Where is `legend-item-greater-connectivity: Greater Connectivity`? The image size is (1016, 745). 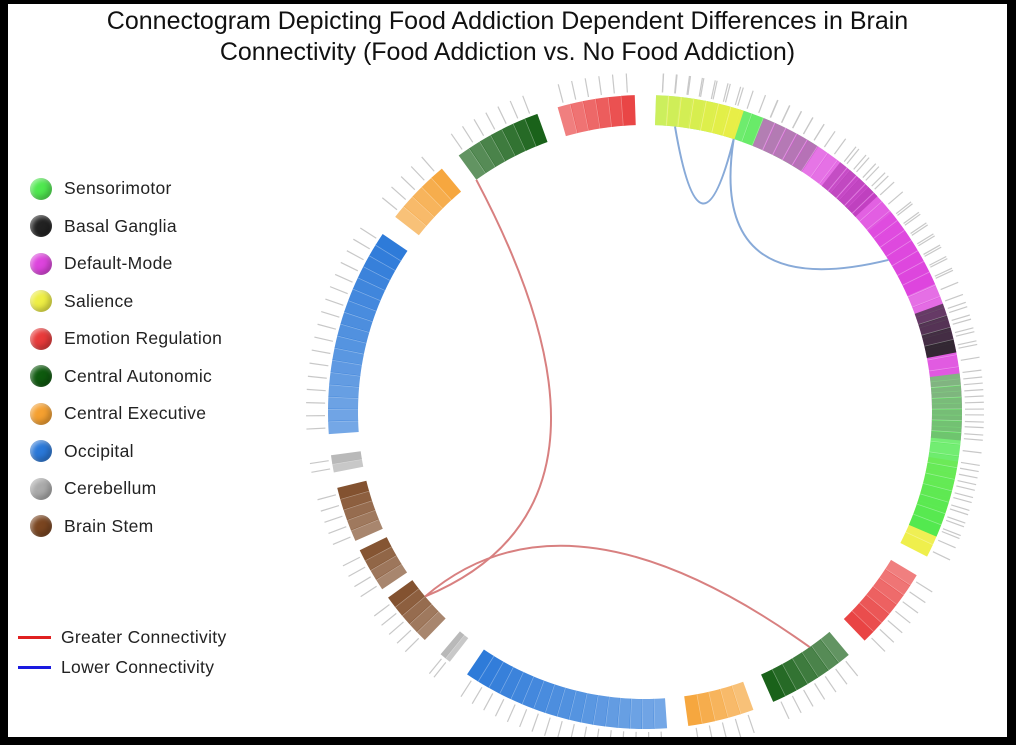
legend-item-greater-connectivity: Greater Connectivity is located at coordinates (122, 637).